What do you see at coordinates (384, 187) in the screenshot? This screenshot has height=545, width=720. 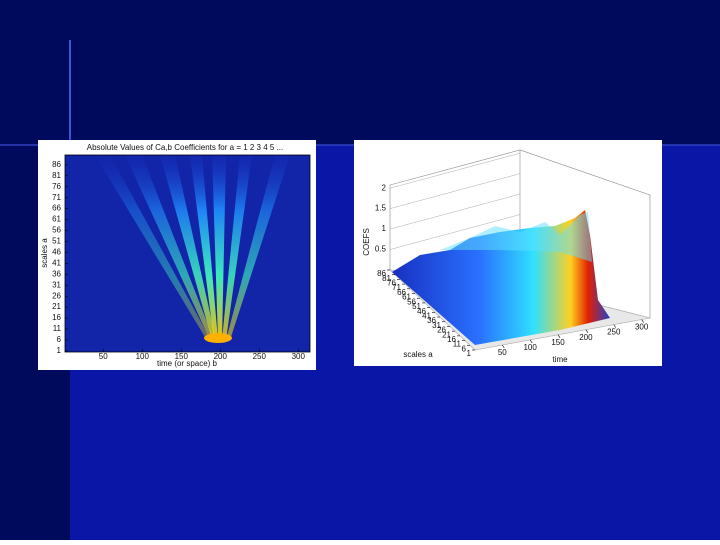 I see `z-tick-label: 2` at bounding box center [384, 187].